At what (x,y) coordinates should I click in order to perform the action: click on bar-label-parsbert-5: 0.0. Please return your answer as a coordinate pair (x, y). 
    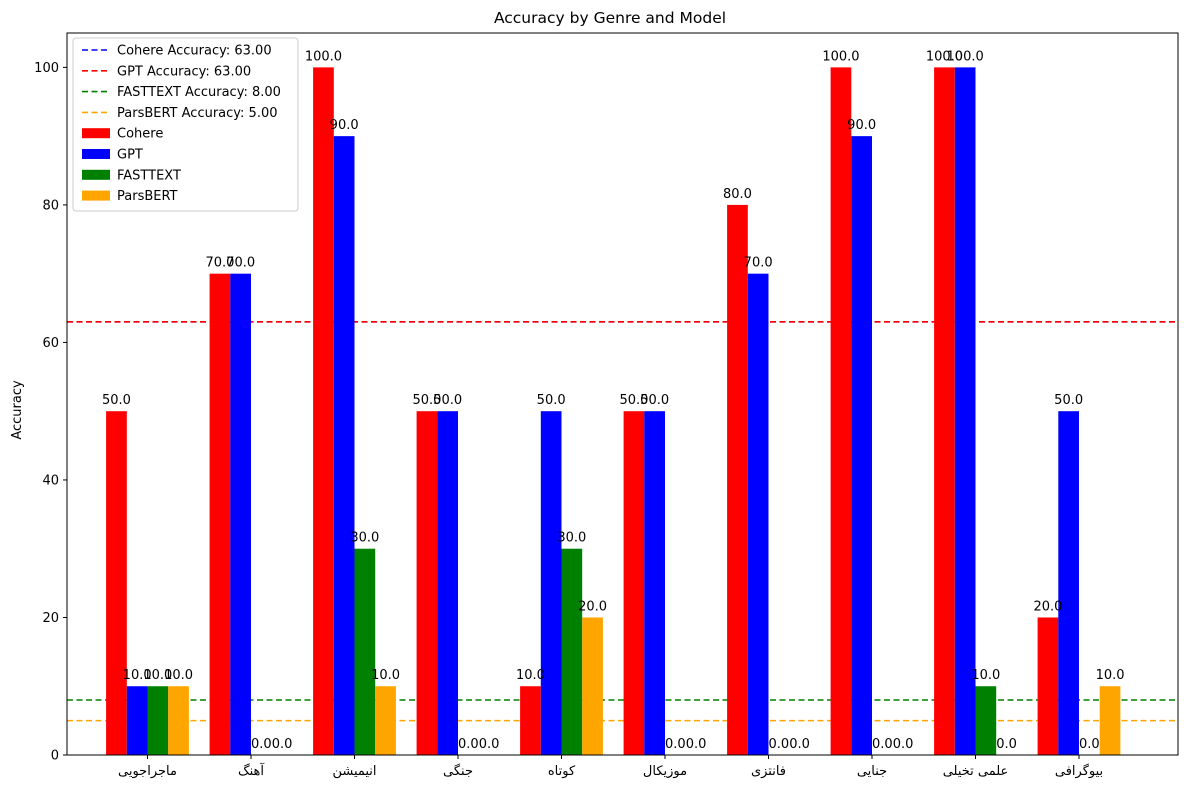
    Looking at the image, I should click on (696, 744).